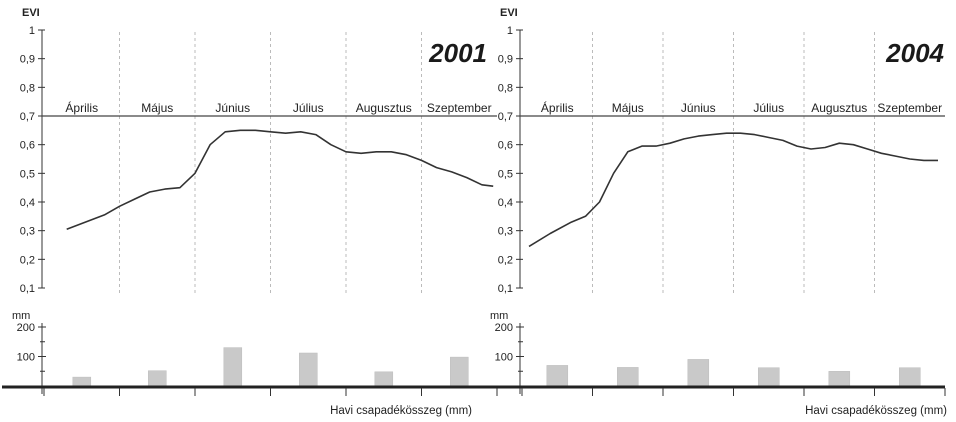 Image resolution: width=956 pixels, height=422 pixels. Describe the element at coordinates (81, 107) in the screenshot. I see `panel-1-month-label: Április` at that location.